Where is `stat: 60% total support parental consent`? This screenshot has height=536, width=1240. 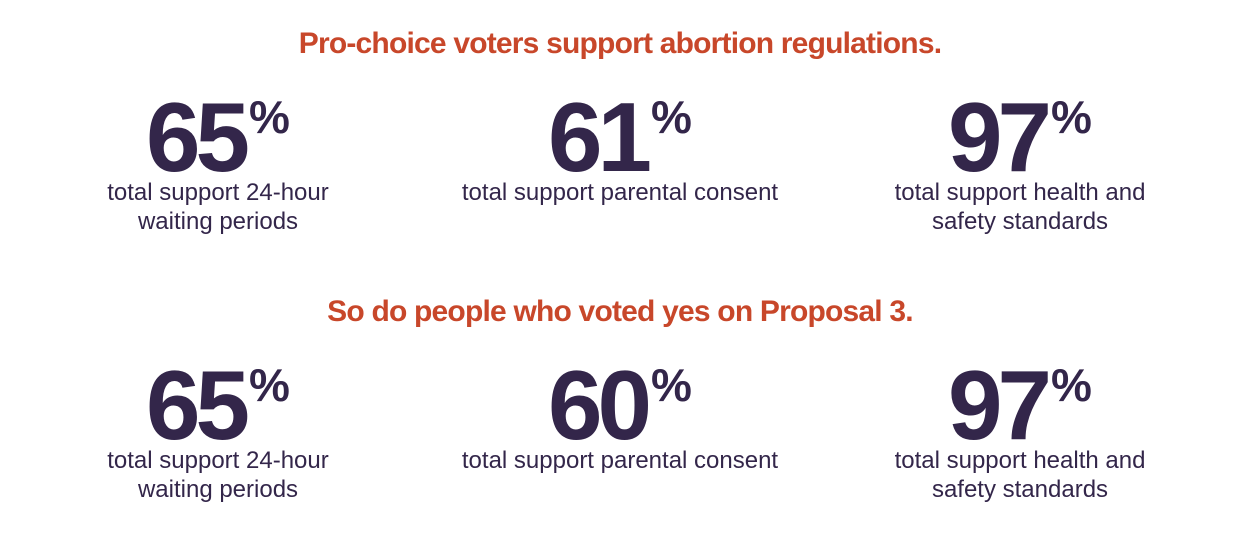 stat: 60% total support parental consent is located at coordinates (620, 415).